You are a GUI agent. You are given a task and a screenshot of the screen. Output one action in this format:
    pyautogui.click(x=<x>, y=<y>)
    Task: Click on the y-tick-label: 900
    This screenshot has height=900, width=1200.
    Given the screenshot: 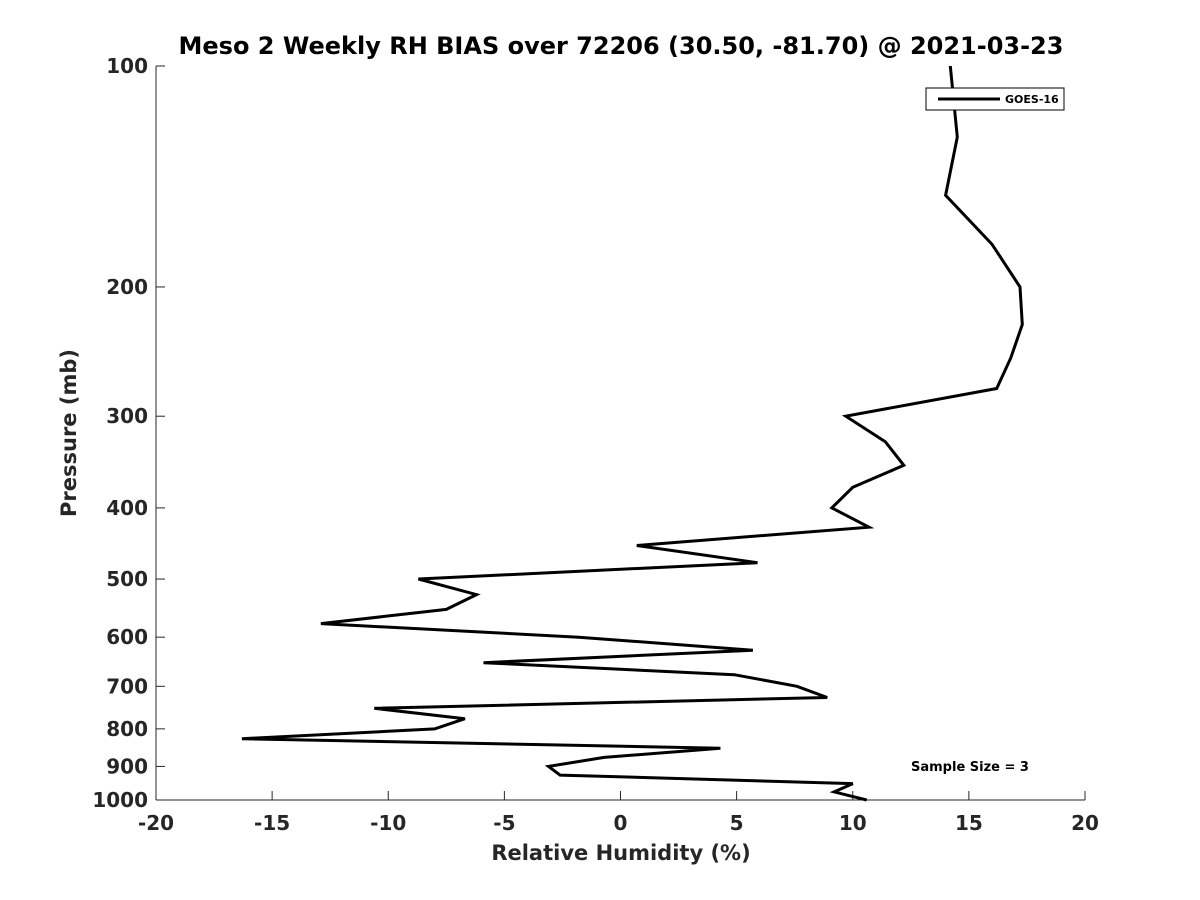 What is the action you would take?
    pyautogui.click(x=127, y=766)
    